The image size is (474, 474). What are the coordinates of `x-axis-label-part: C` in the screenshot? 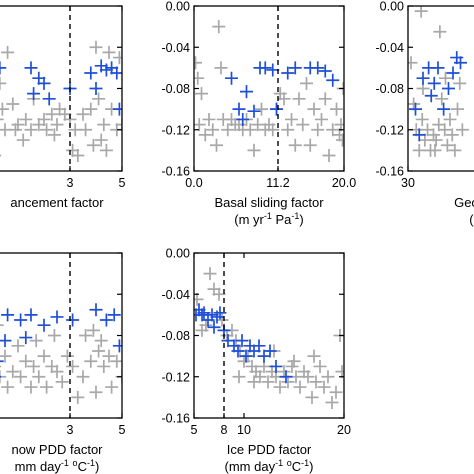 It's located at (296, 466).